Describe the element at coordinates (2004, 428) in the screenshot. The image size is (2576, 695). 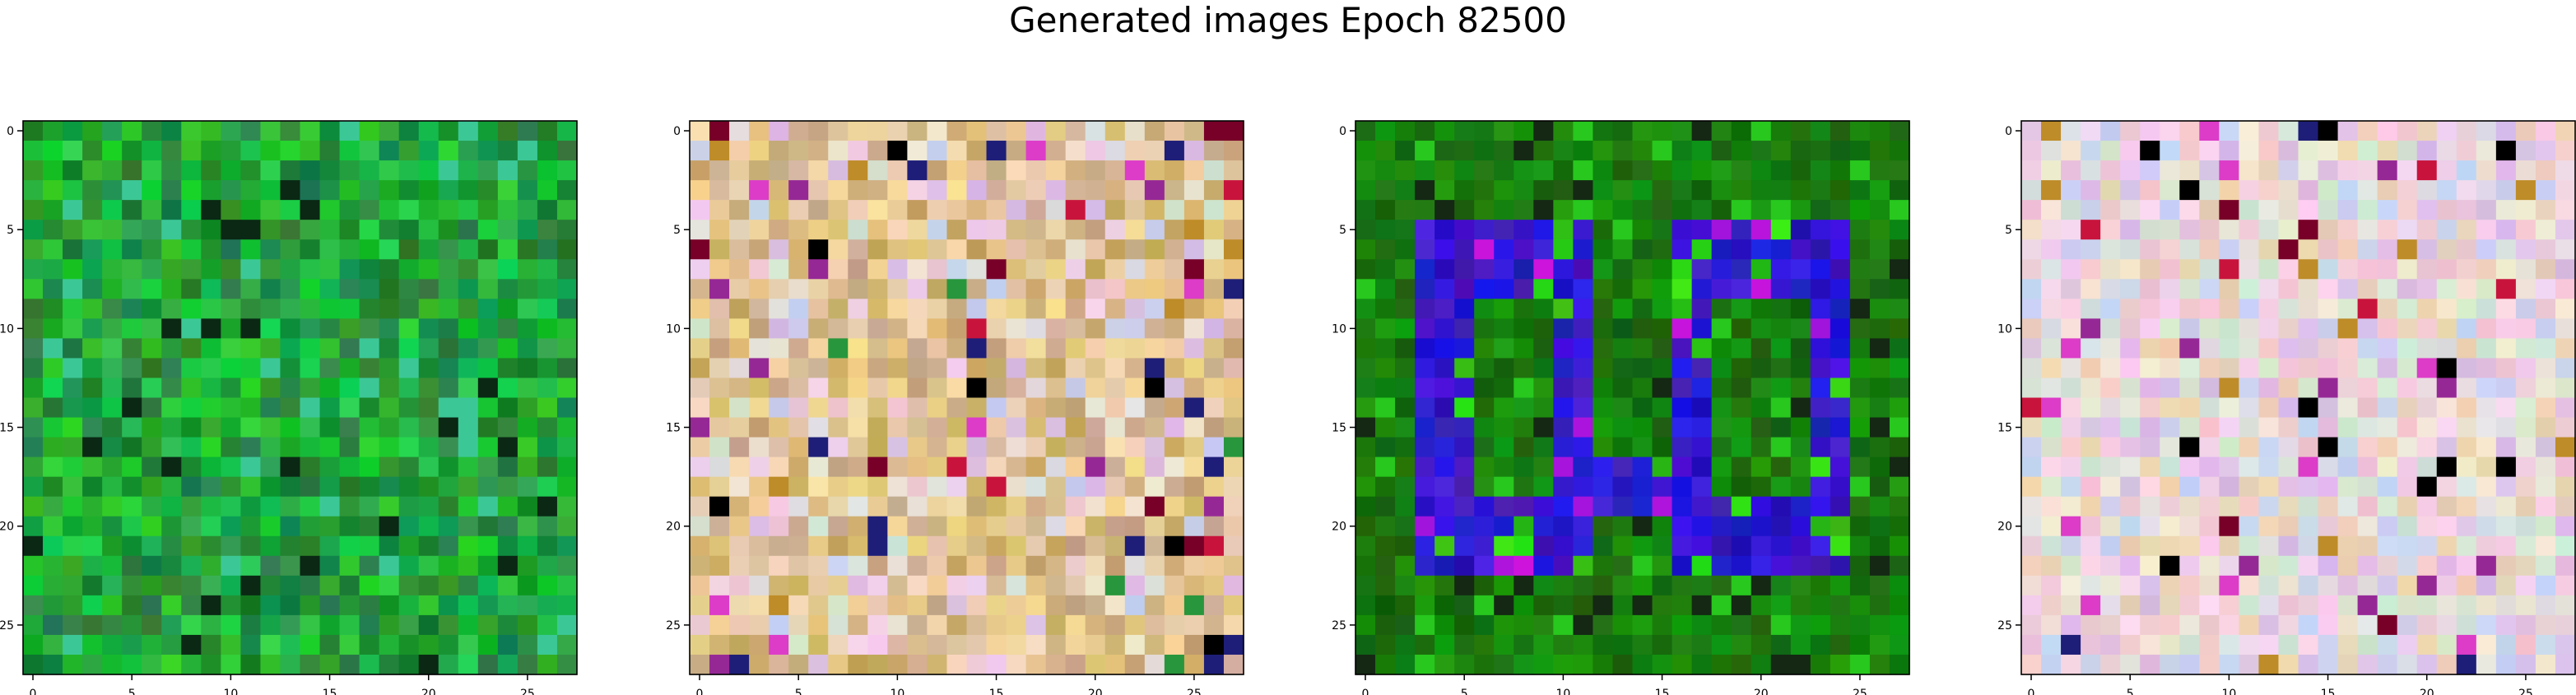
I see `y-tick-label: 15` at that location.